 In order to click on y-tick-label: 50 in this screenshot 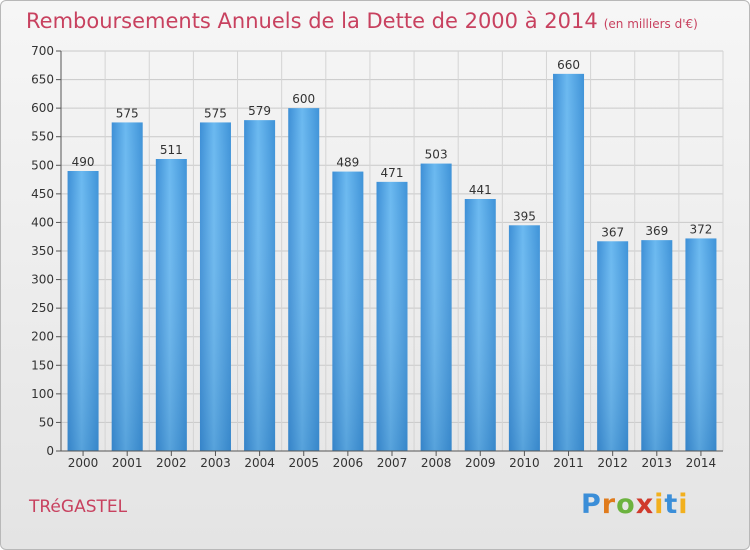, I will do `click(46, 422)`.